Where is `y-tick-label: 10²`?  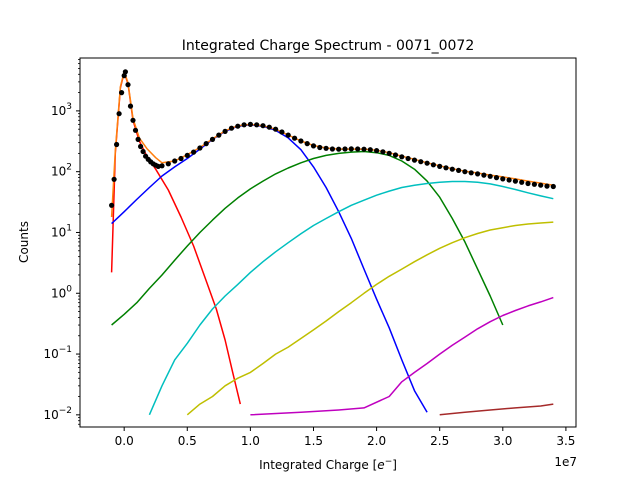 y-tick-label: 10² is located at coordinates (61, 171).